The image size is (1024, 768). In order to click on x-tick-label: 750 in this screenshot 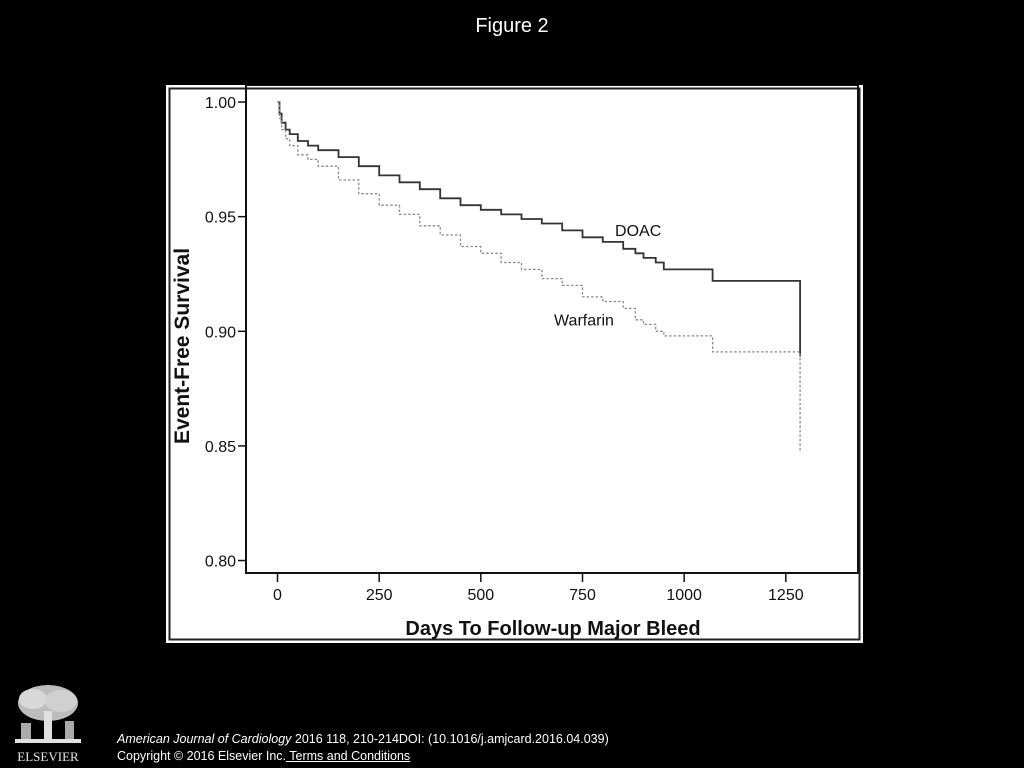, I will do `click(582, 595)`.